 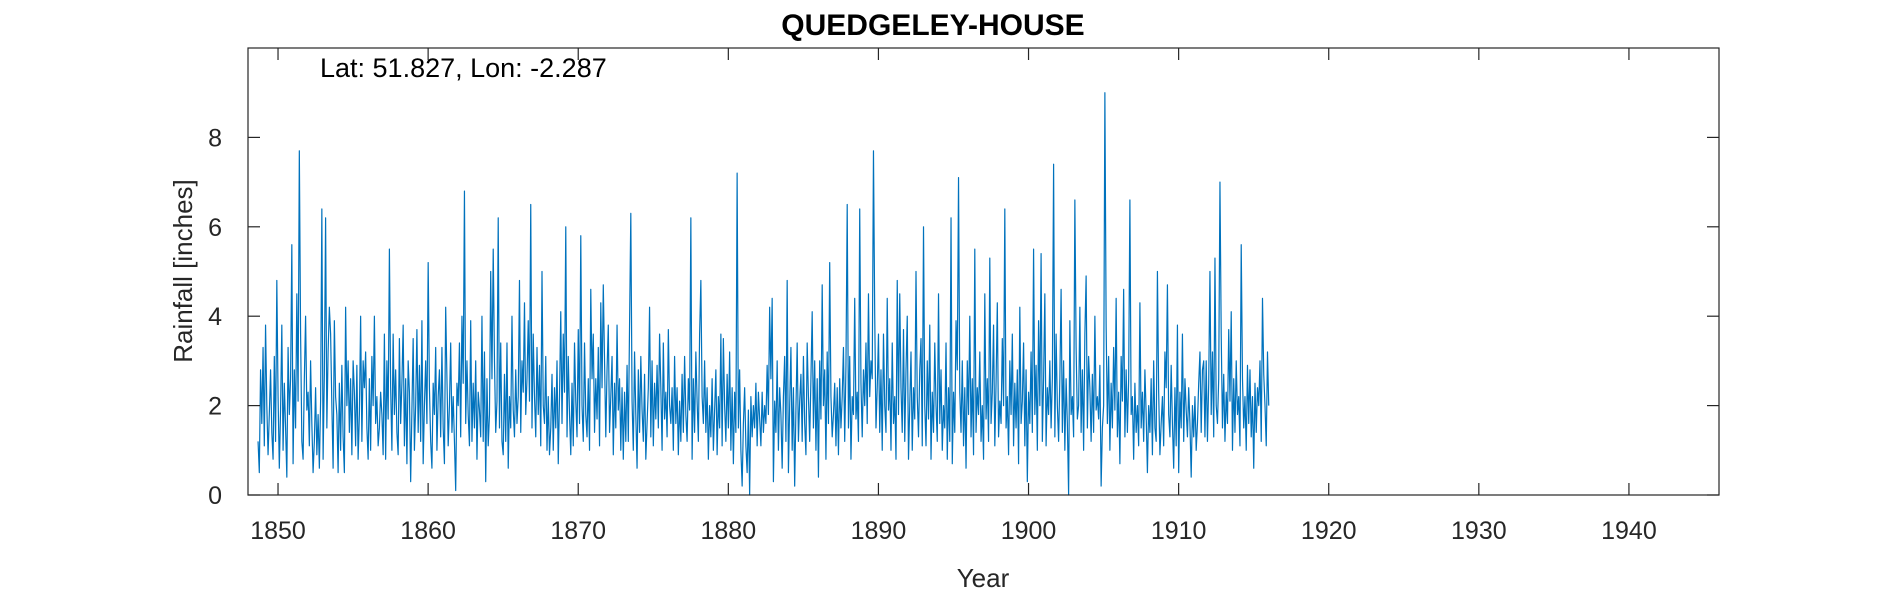 What do you see at coordinates (215, 138) in the screenshot?
I see `y-tick-label: 8` at bounding box center [215, 138].